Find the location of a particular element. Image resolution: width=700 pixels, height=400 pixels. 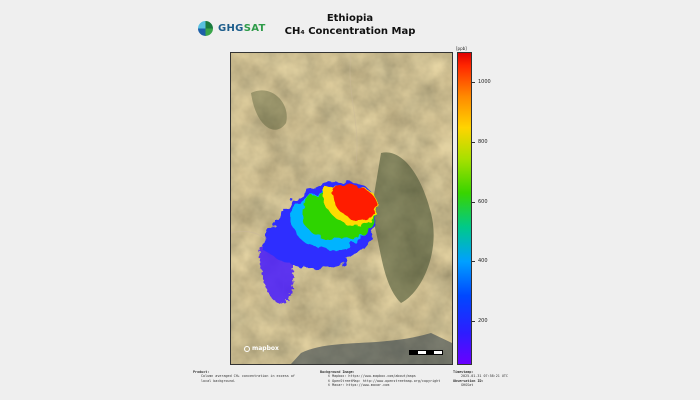

plume-red is located at coordinates (354, 202).